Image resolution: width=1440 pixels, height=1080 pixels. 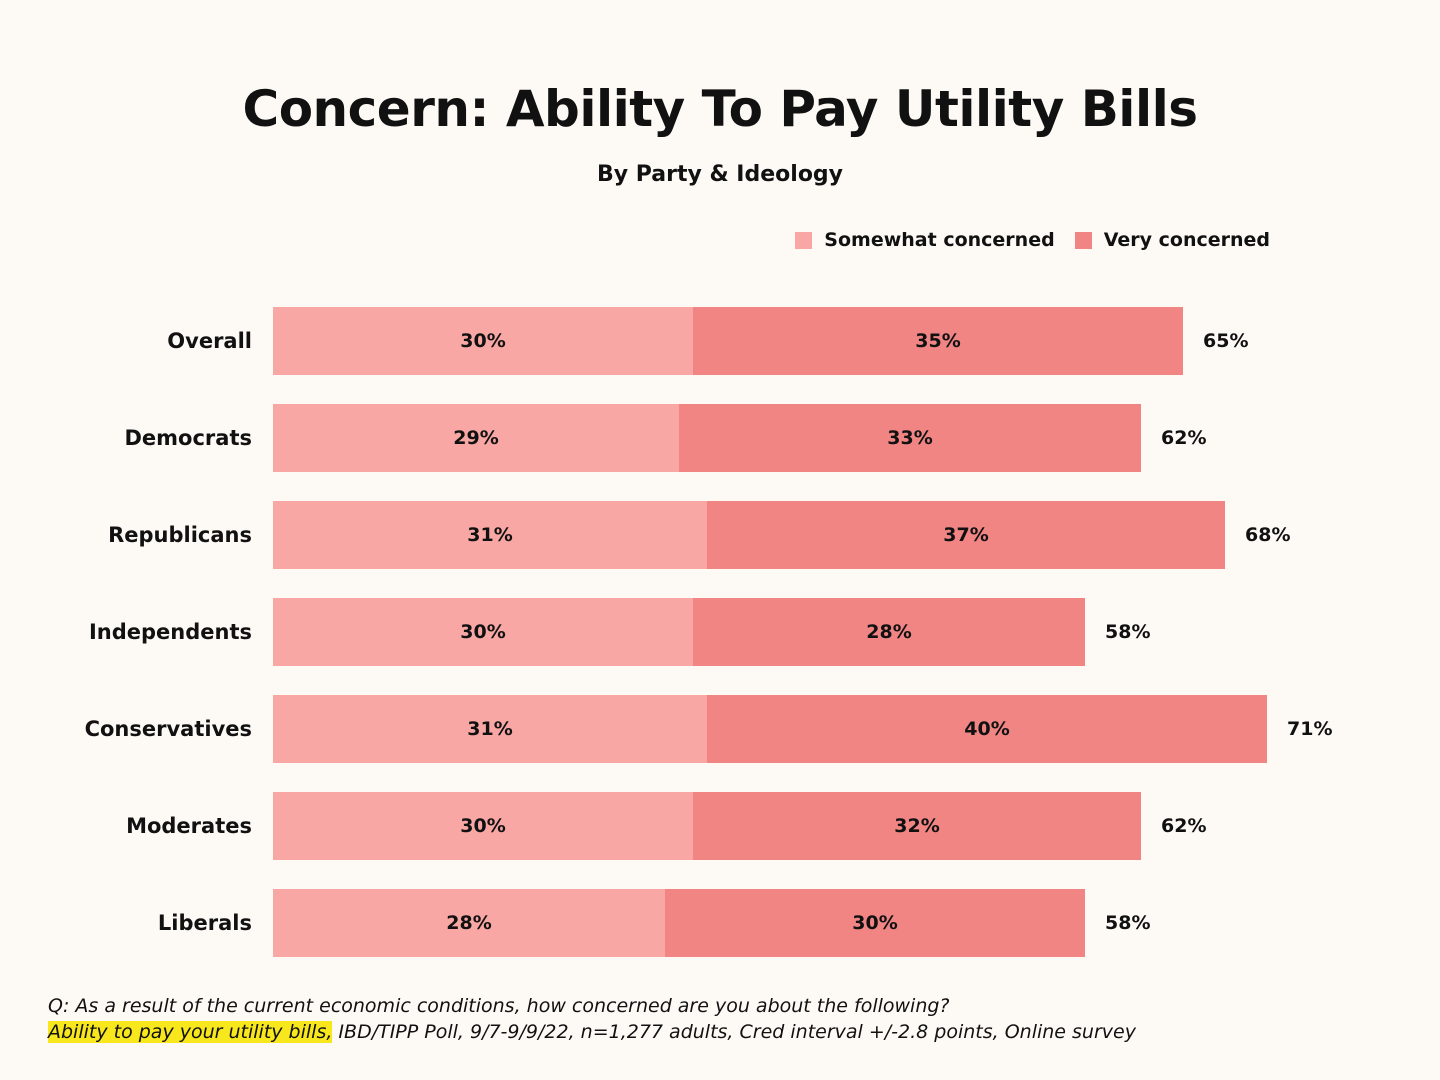 What do you see at coordinates (180, 535) in the screenshot?
I see `category-label-republicans: Republicans` at bounding box center [180, 535].